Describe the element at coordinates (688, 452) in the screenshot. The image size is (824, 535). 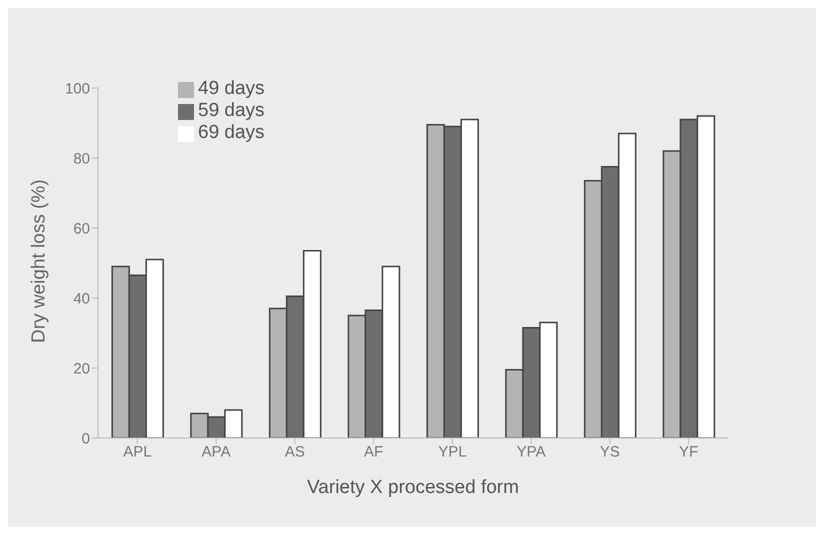
I see `x-tick-label: YF` at that location.